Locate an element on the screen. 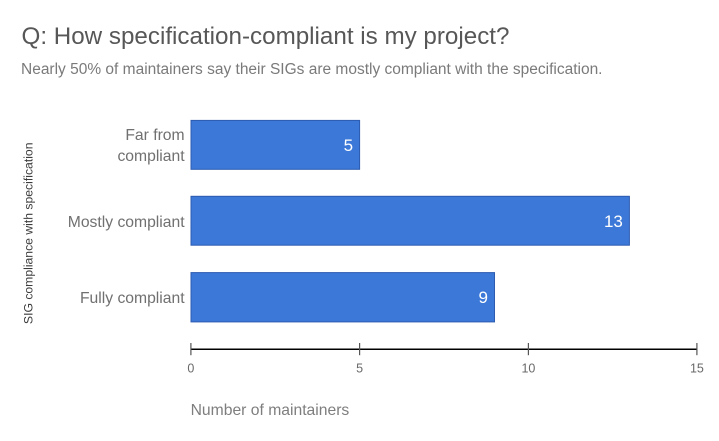  svg-text: 13 is located at coordinates (613, 221).